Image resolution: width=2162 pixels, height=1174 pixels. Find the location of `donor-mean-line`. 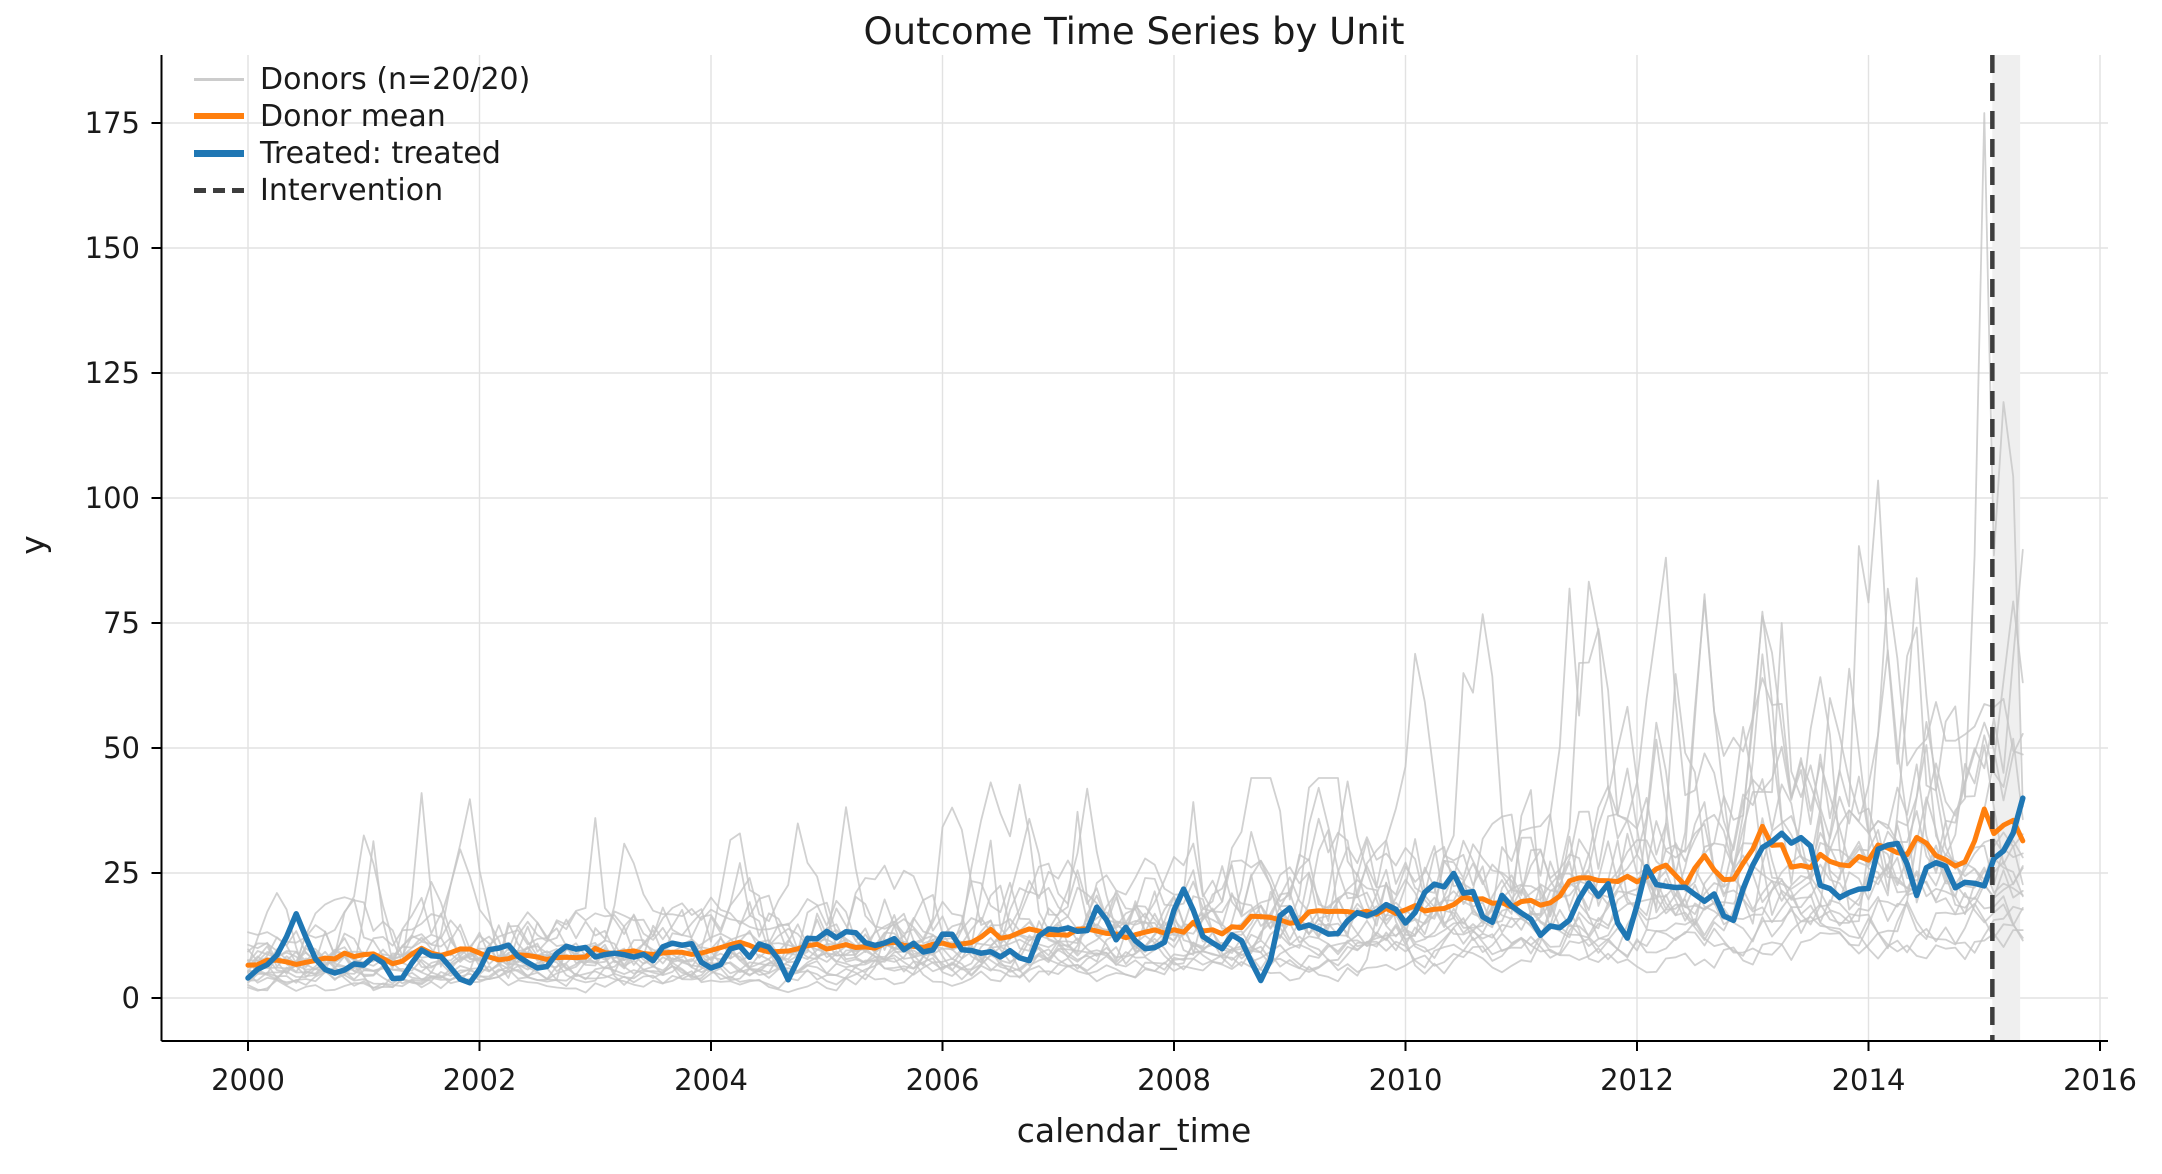

donor-mean-line is located at coordinates (1135, 887).